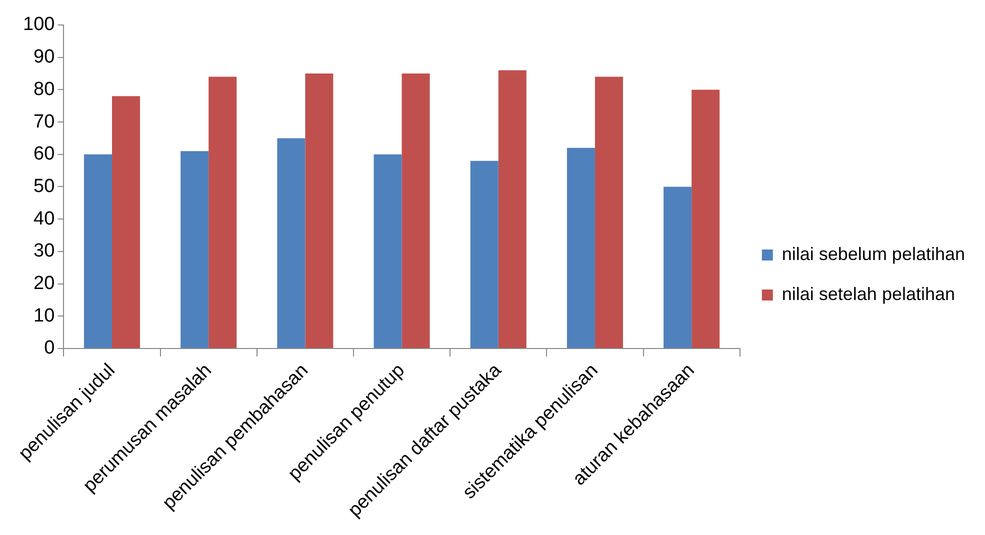 The image size is (985, 535). Describe the element at coordinates (44, 283) in the screenshot. I see `y-tick-label: 20` at that location.